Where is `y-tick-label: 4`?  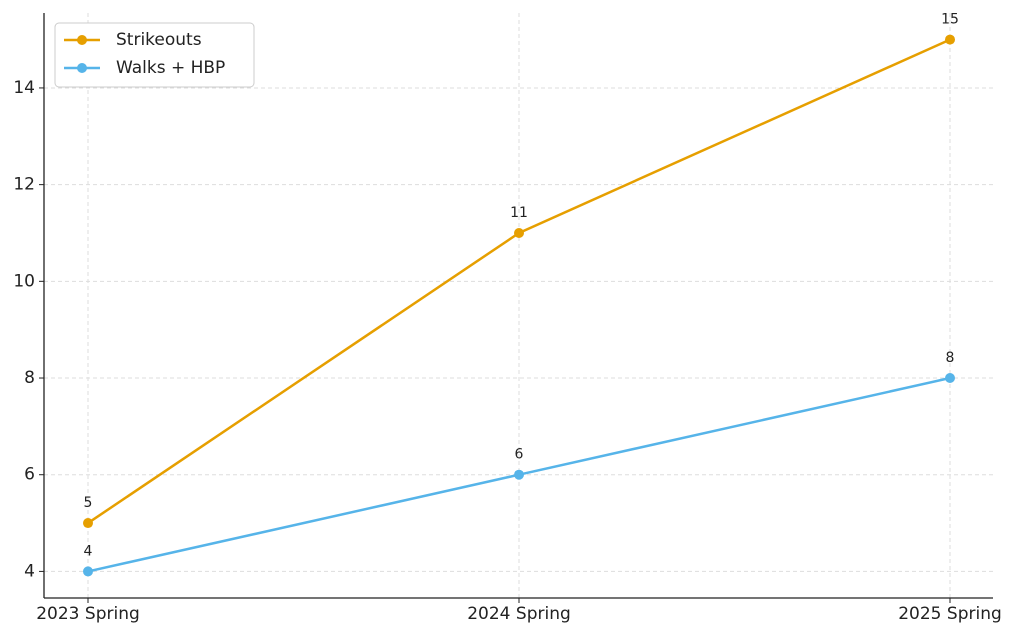
y-tick-label: 4 is located at coordinates (29, 571).